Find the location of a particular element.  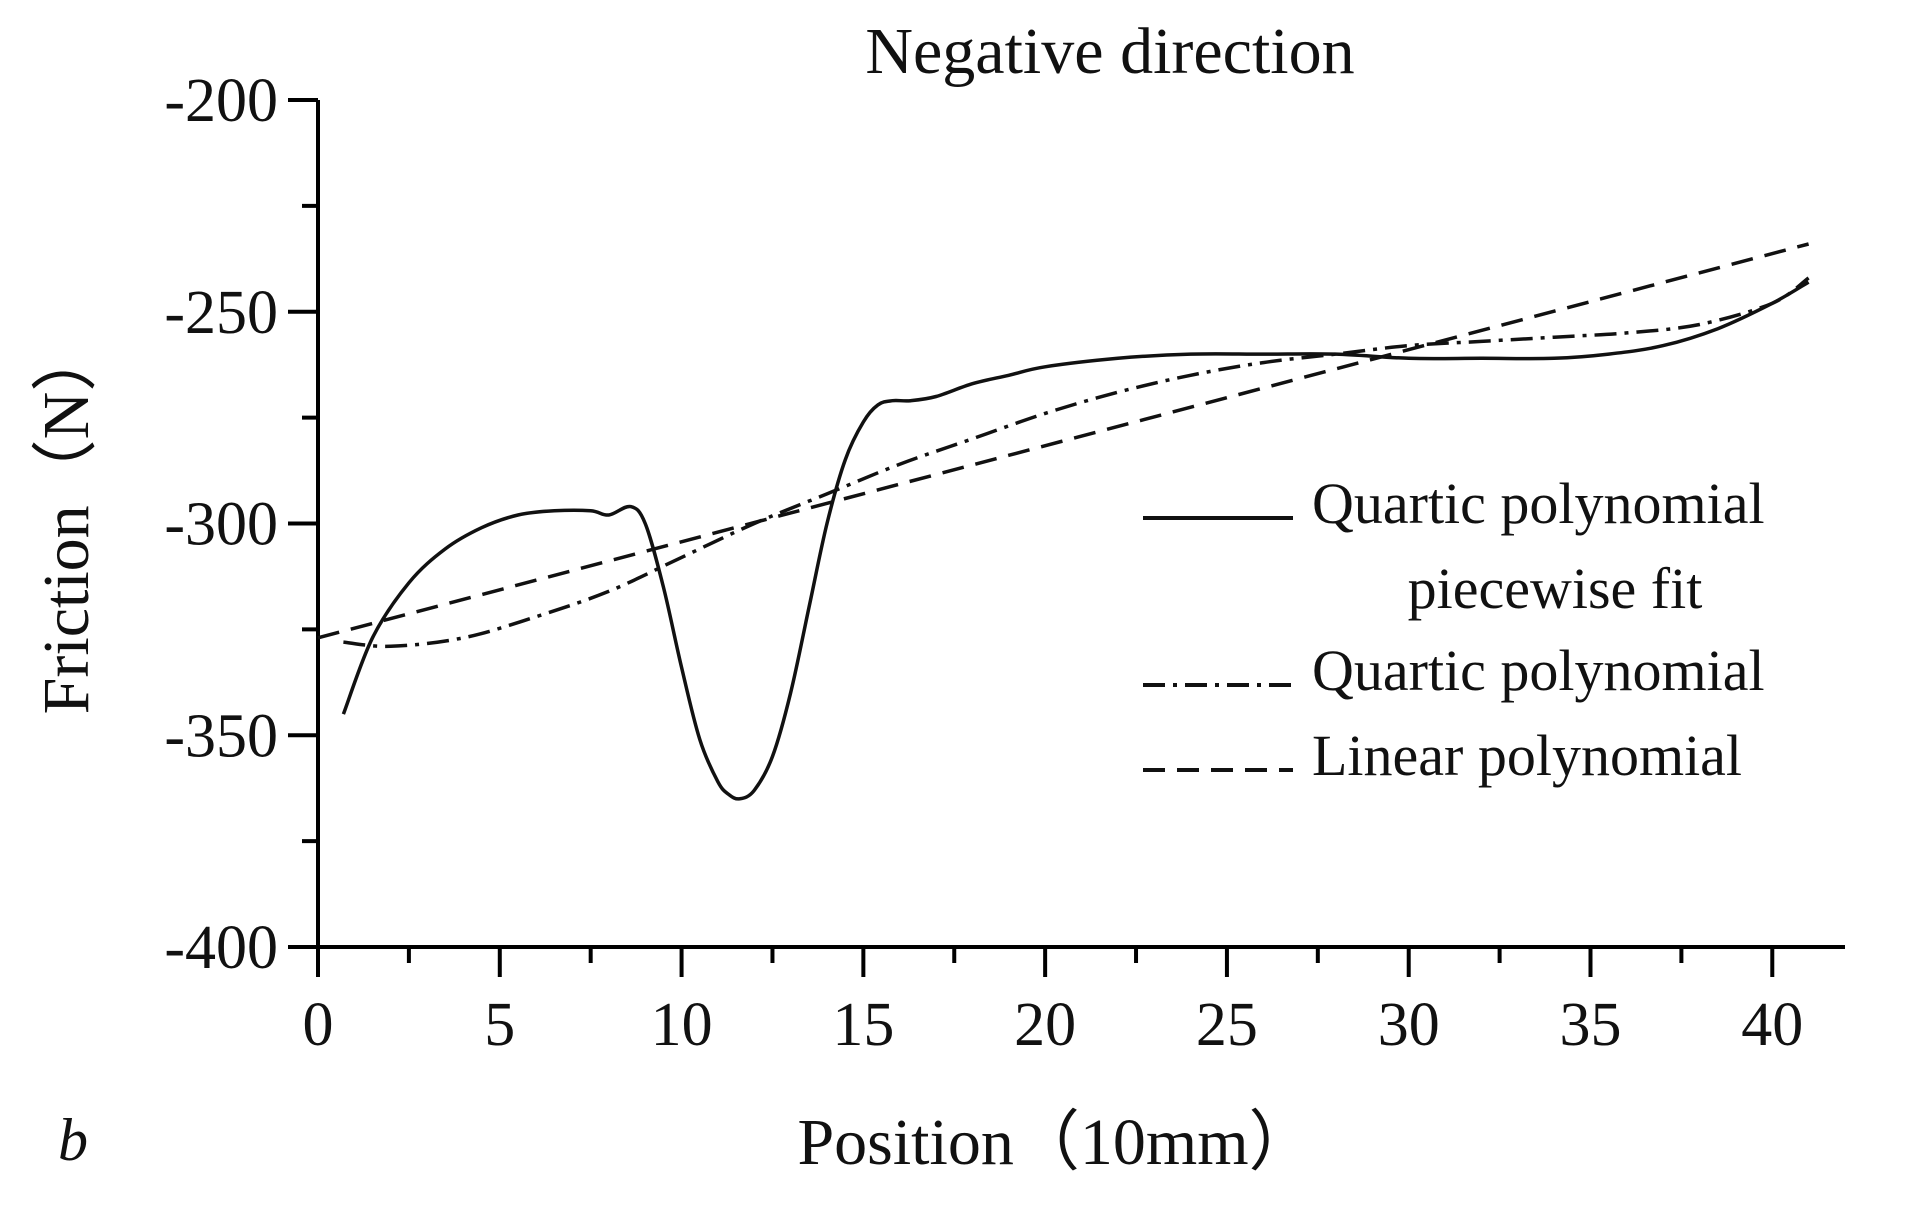

x-tick-label: 40 is located at coordinates (1772, 1025).